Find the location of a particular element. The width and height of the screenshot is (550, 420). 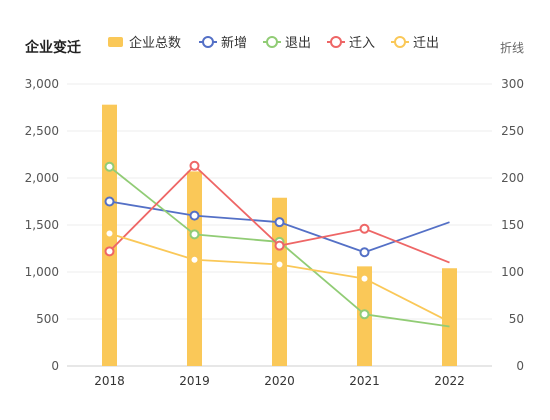

right-axis-label: 折线 is located at coordinates (512, 47).